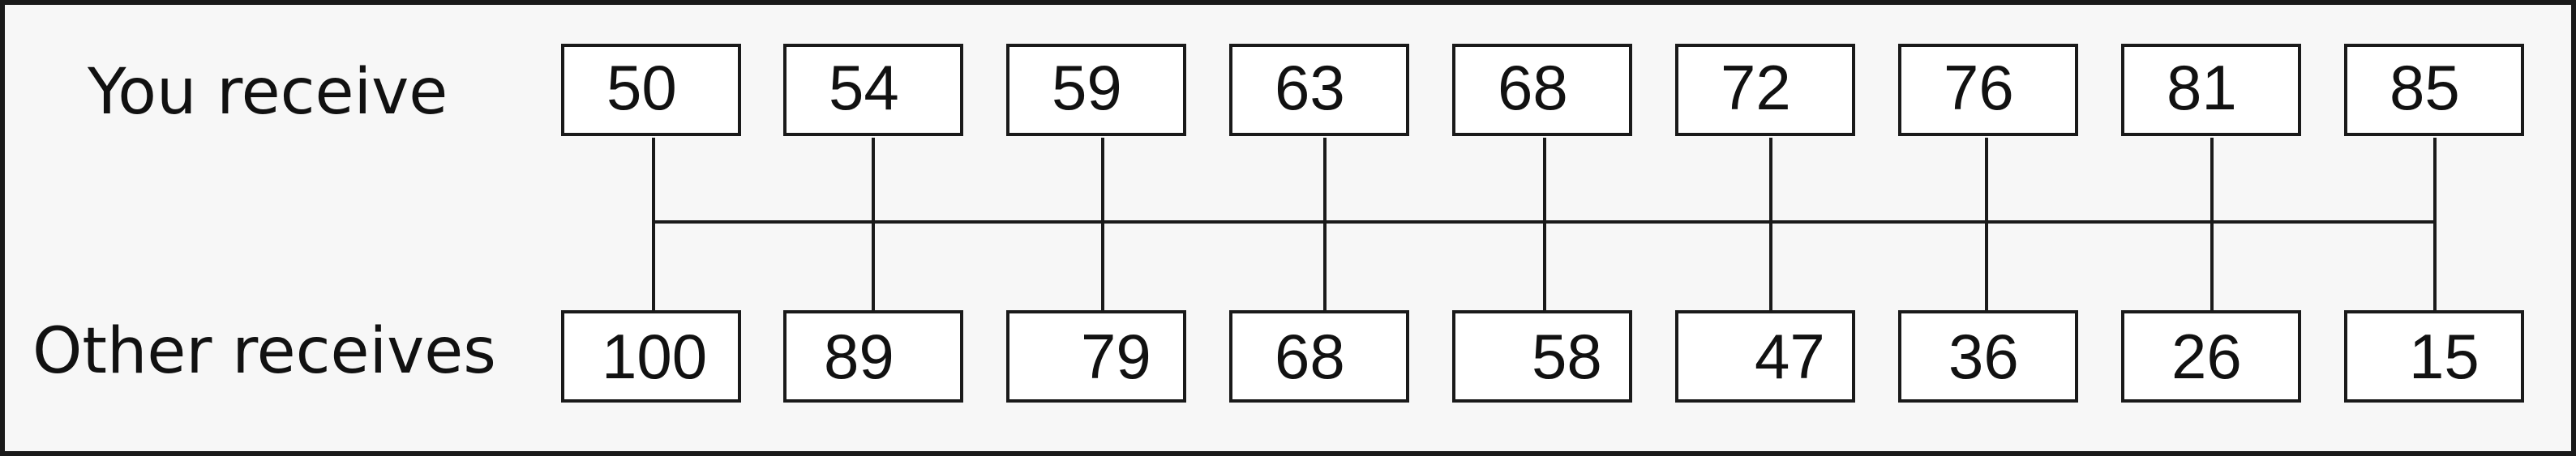 This screenshot has width=2576, height=456. What do you see at coordinates (267, 92) in the screenshot?
I see `you-receive-label: You receive` at bounding box center [267, 92].